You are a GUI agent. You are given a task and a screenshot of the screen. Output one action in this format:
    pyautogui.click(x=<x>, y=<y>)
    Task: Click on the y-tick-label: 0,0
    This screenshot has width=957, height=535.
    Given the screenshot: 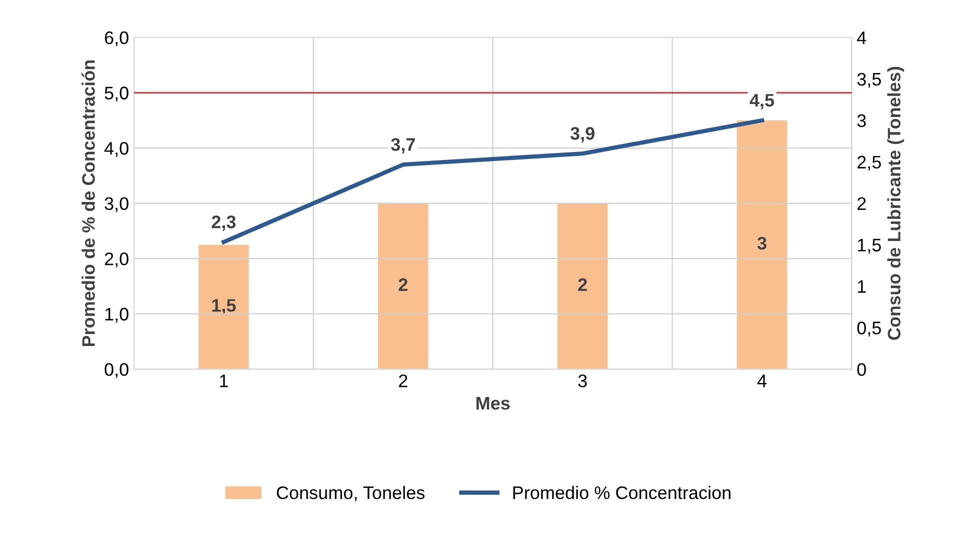 What is the action you would take?
    pyautogui.click(x=116, y=370)
    